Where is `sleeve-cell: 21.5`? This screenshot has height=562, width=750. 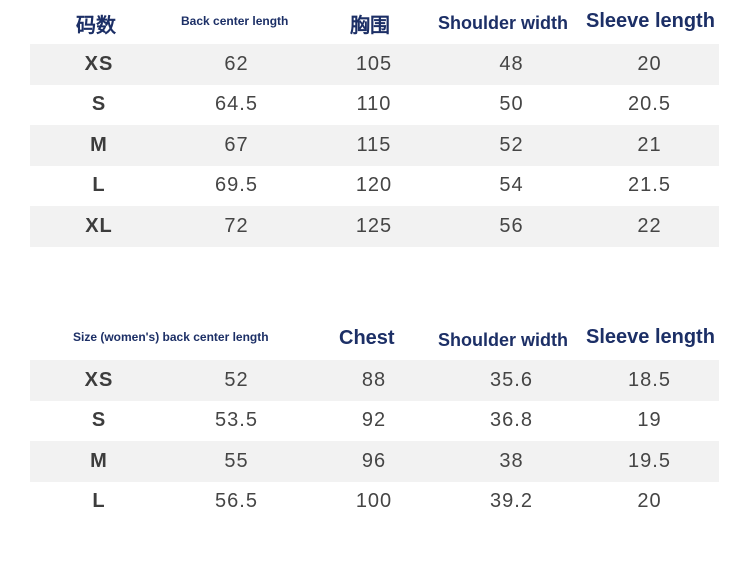
sleeve-cell: 21.5 is located at coordinates (649, 185).